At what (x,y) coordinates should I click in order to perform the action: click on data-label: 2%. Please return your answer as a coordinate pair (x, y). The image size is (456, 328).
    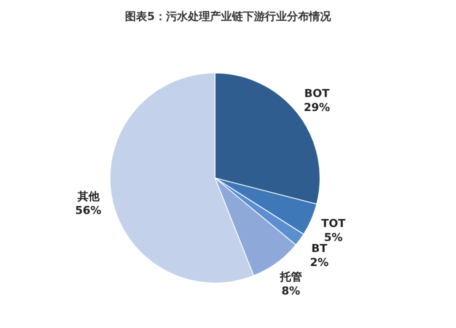
    Looking at the image, I should click on (319, 262).